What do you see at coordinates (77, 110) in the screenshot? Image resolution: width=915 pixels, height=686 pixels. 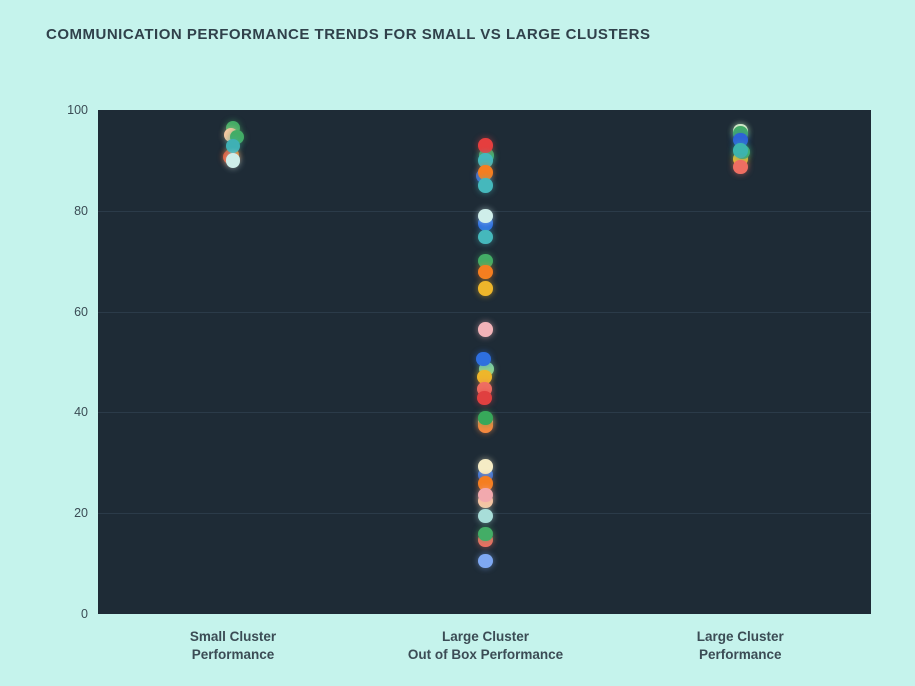 I see `y-tick-label-100: 100` at bounding box center [77, 110].